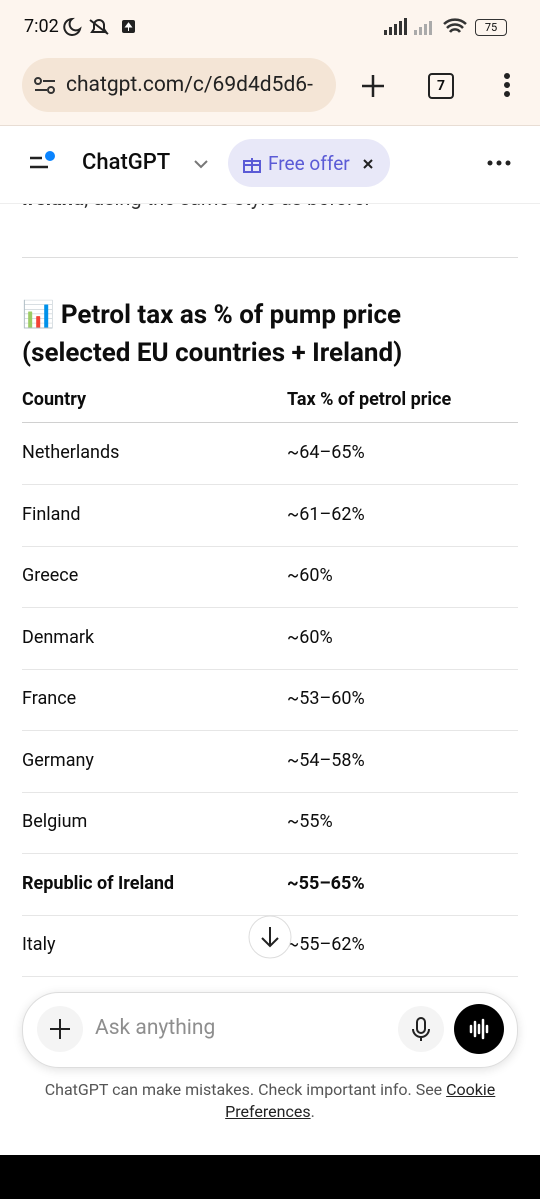 The image size is (540, 1199). Describe the element at coordinates (71, 452) in the screenshot. I see `table-cell: Netherlands` at that location.